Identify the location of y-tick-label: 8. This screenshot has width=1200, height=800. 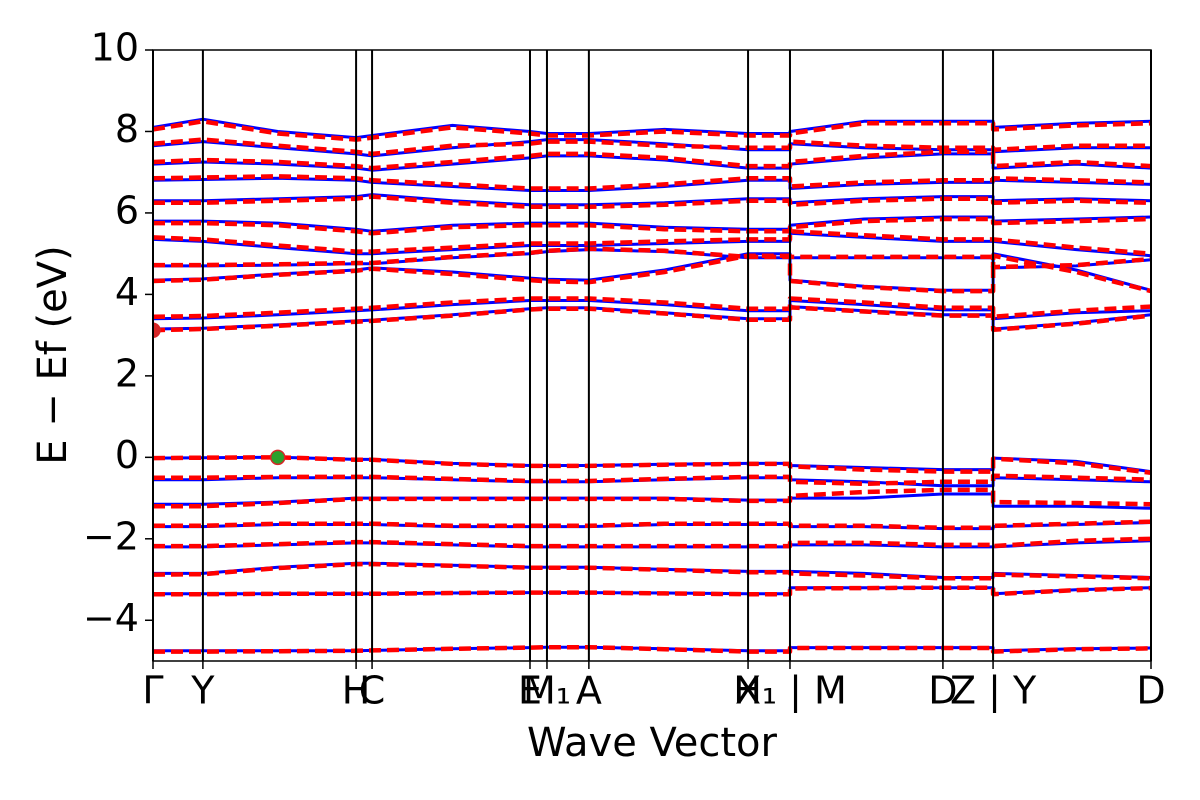
(127, 129).